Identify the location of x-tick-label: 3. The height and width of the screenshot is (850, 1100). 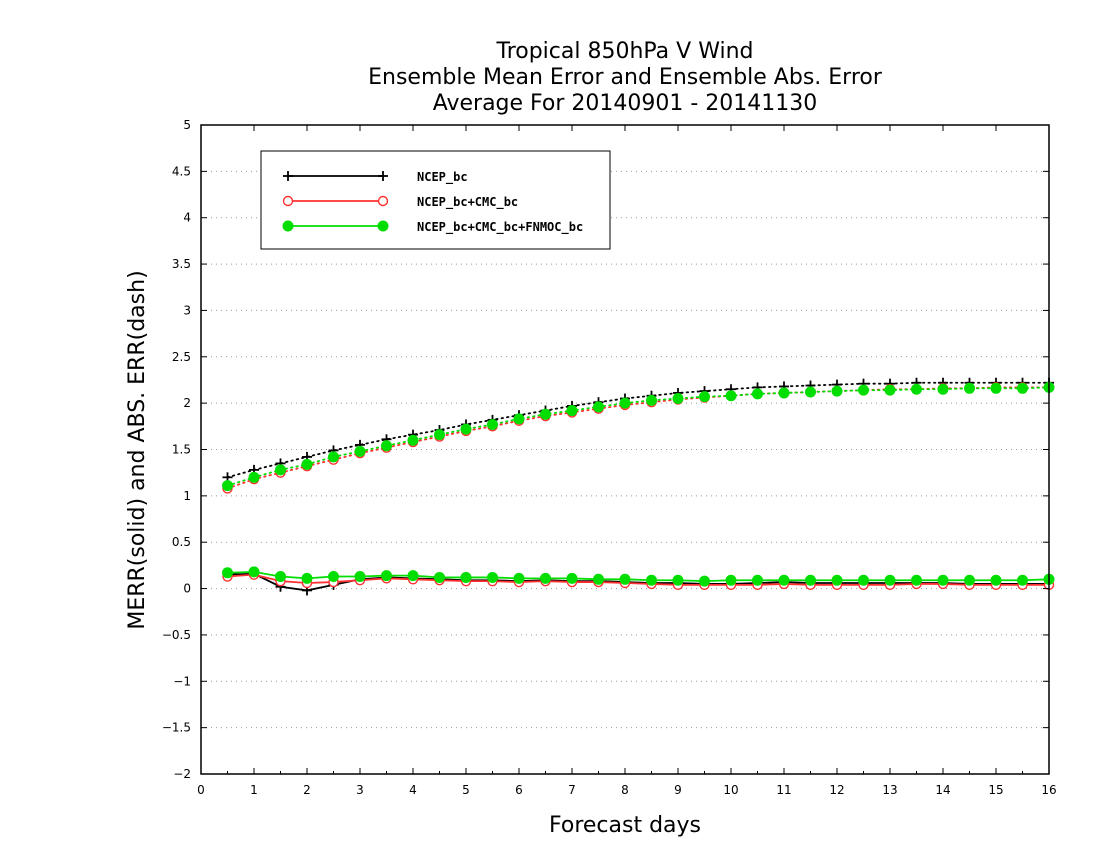
(360, 790).